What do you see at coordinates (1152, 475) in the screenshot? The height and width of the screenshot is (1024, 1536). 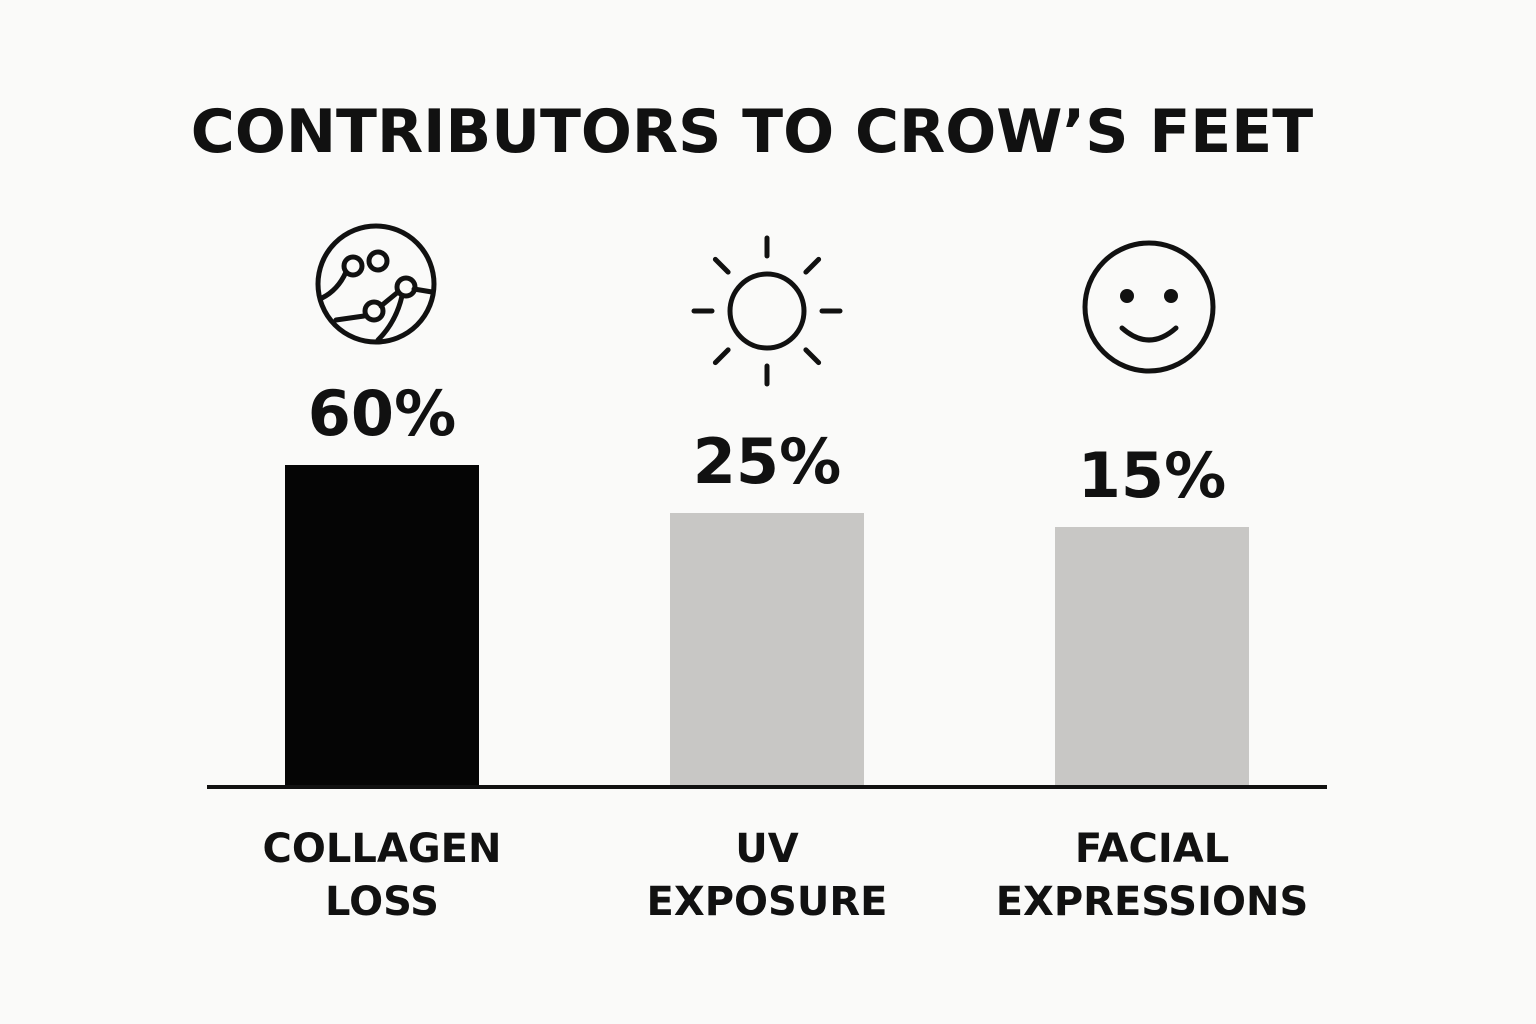 I see `value-label-3: 15%` at bounding box center [1152, 475].